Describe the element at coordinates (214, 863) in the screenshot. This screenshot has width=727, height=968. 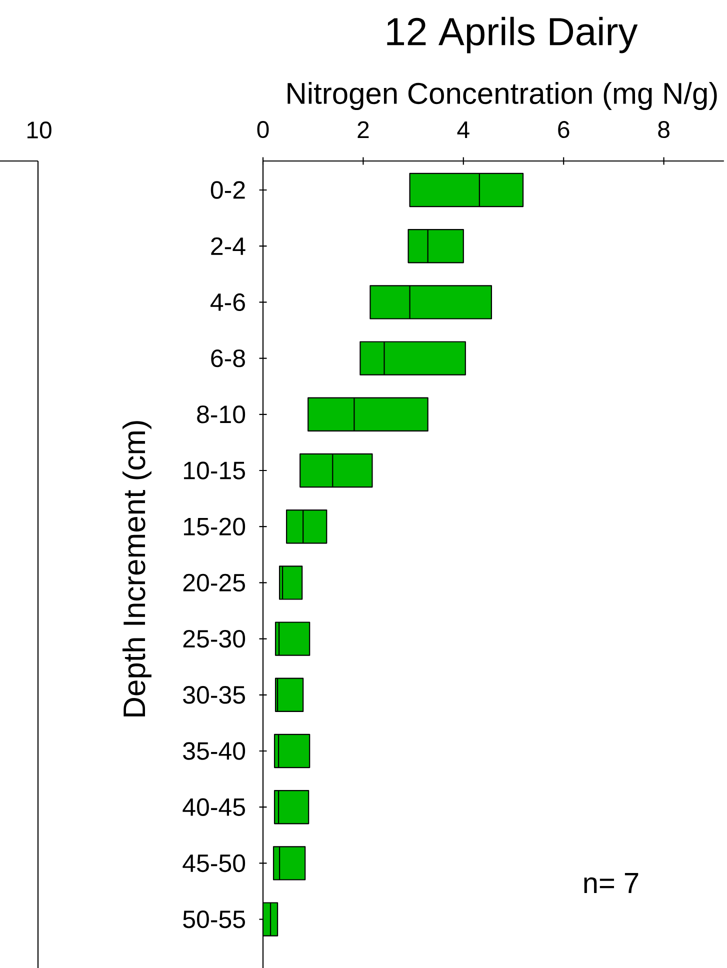
I see `y-tick-label: 45-50` at that location.